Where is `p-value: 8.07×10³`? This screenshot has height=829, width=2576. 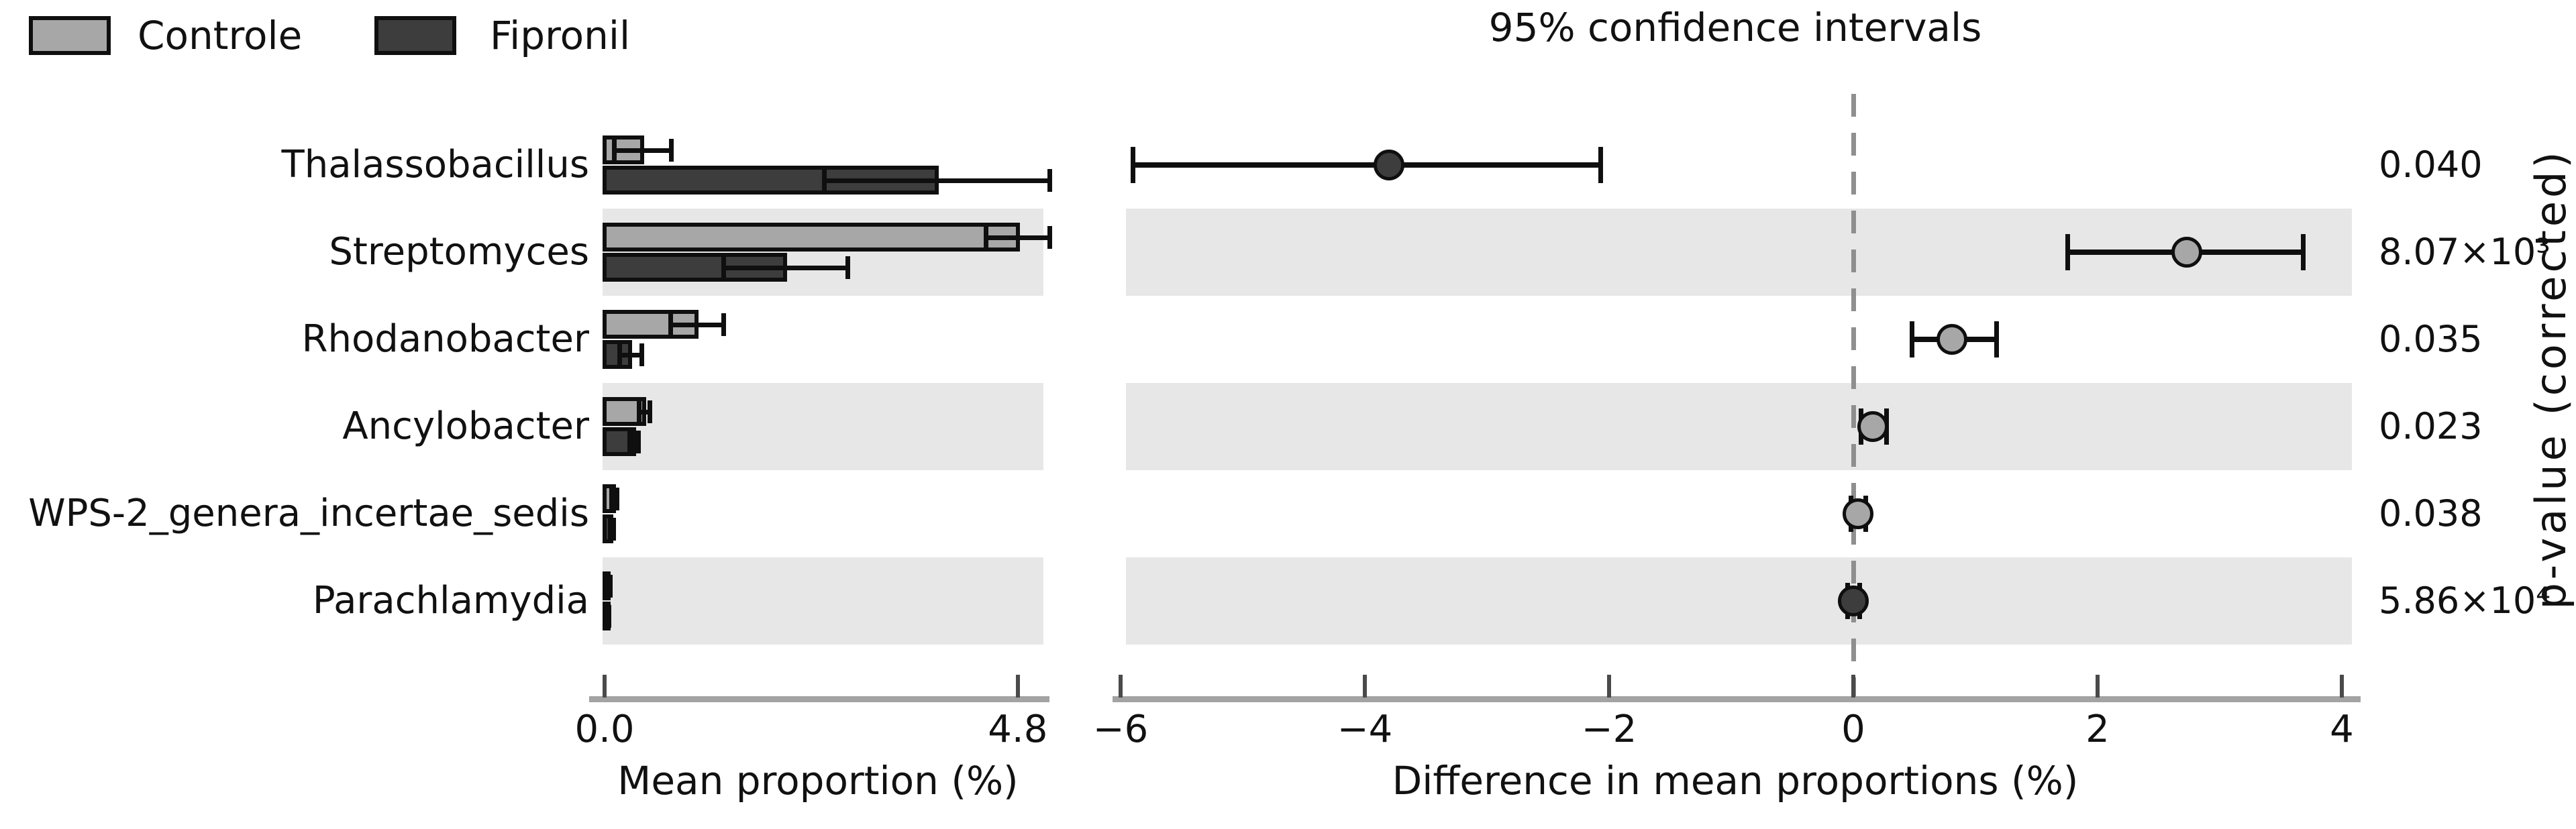 p-value: 8.07×10³ is located at coordinates (2465, 252).